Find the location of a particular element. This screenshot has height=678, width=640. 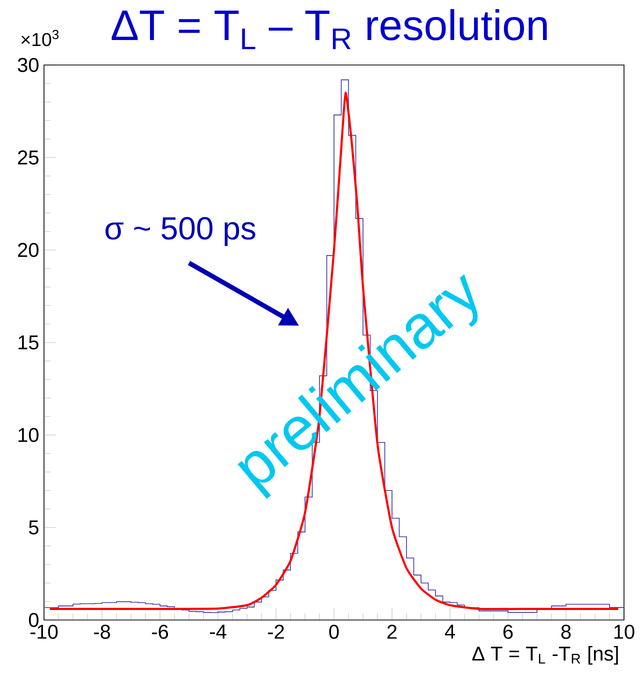

chart-title: ΔT = T$_{L}$ – T$_{R}$ resolution is located at coordinates (329, 29).